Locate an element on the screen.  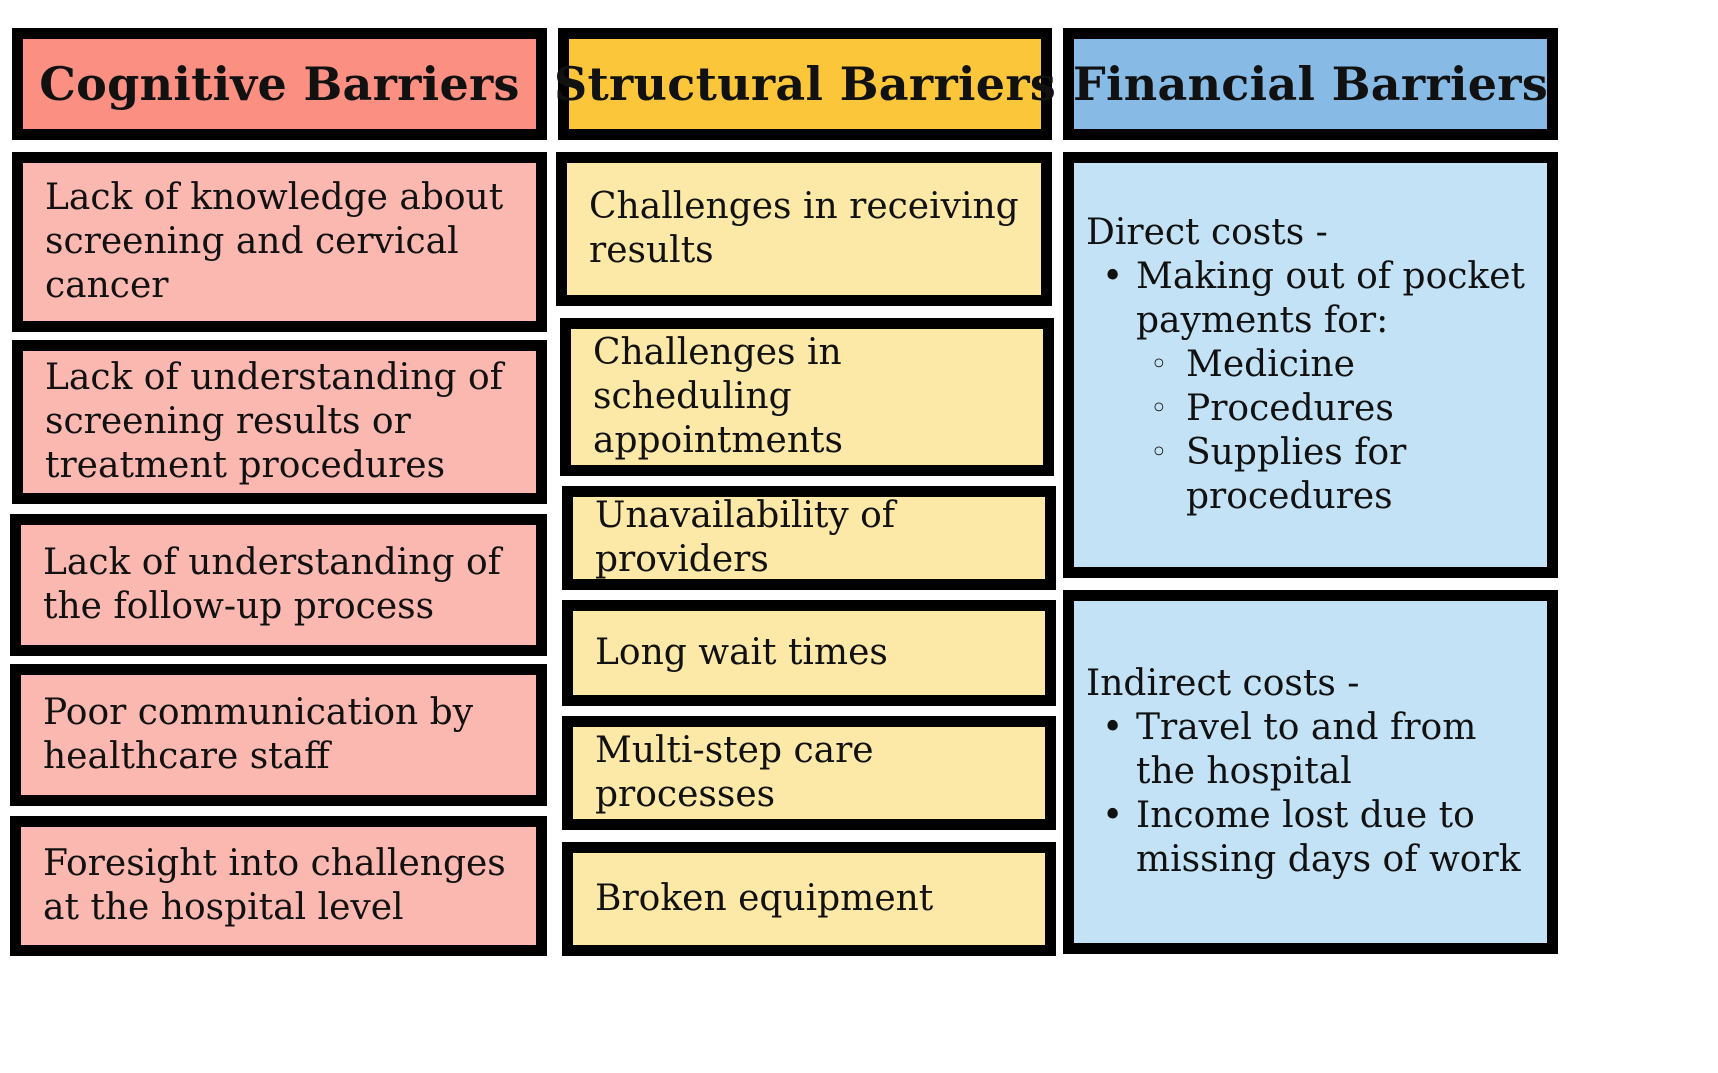
indirect-costs-label: Indirect costs - is located at coordinates (1223, 683).